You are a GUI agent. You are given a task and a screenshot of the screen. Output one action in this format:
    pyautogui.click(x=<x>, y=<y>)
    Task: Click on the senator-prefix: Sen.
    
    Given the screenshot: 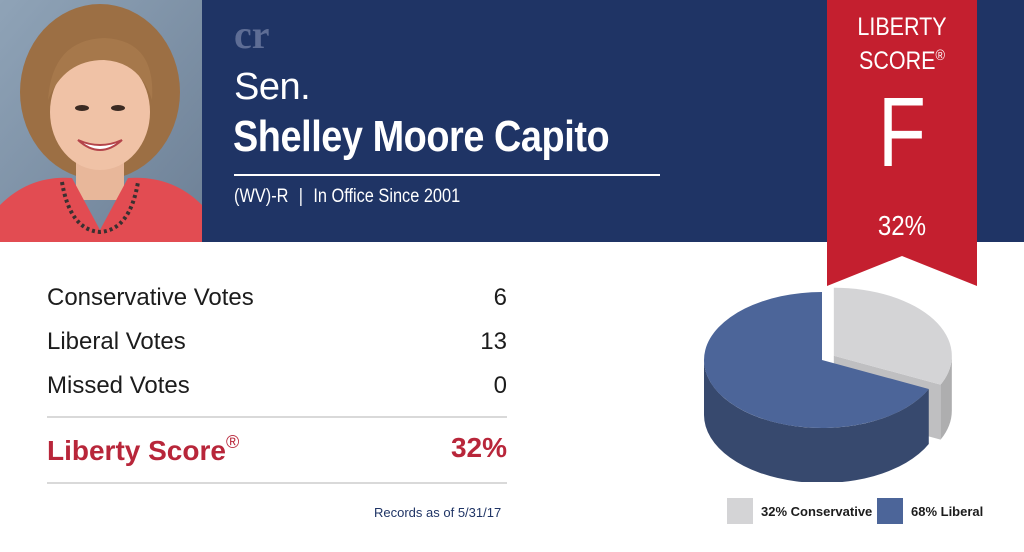 What is the action you would take?
    pyautogui.click(x=272, y=87)
    